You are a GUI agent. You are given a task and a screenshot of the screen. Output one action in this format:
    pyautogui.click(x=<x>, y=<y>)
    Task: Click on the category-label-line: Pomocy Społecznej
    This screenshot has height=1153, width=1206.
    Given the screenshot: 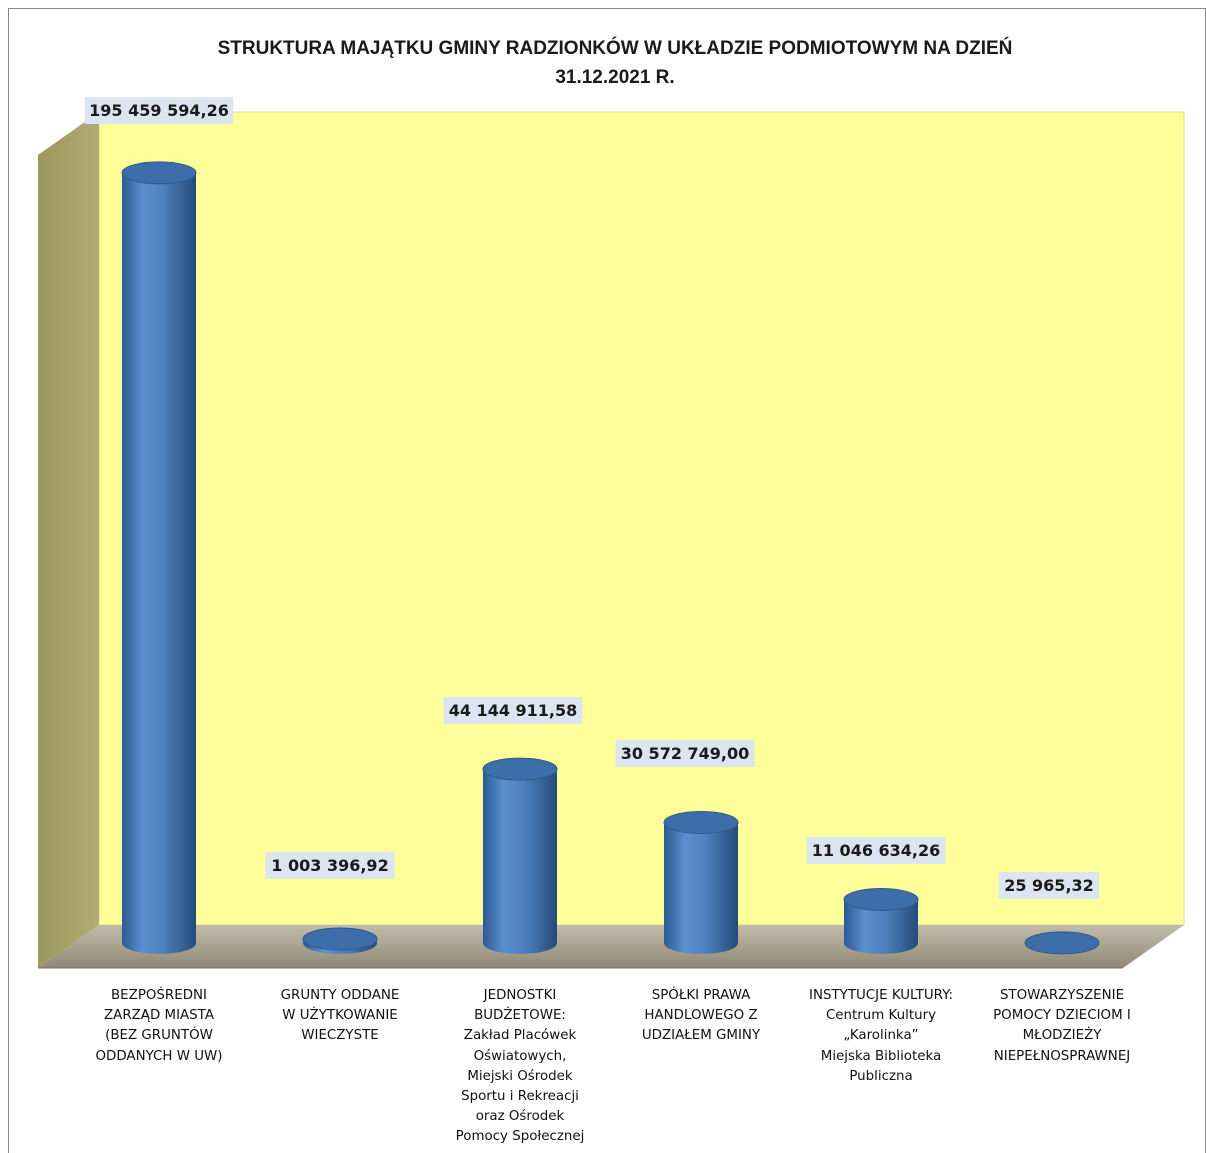 What is the action you would take?
    pyautogui.click(x=520, y=1137)
    